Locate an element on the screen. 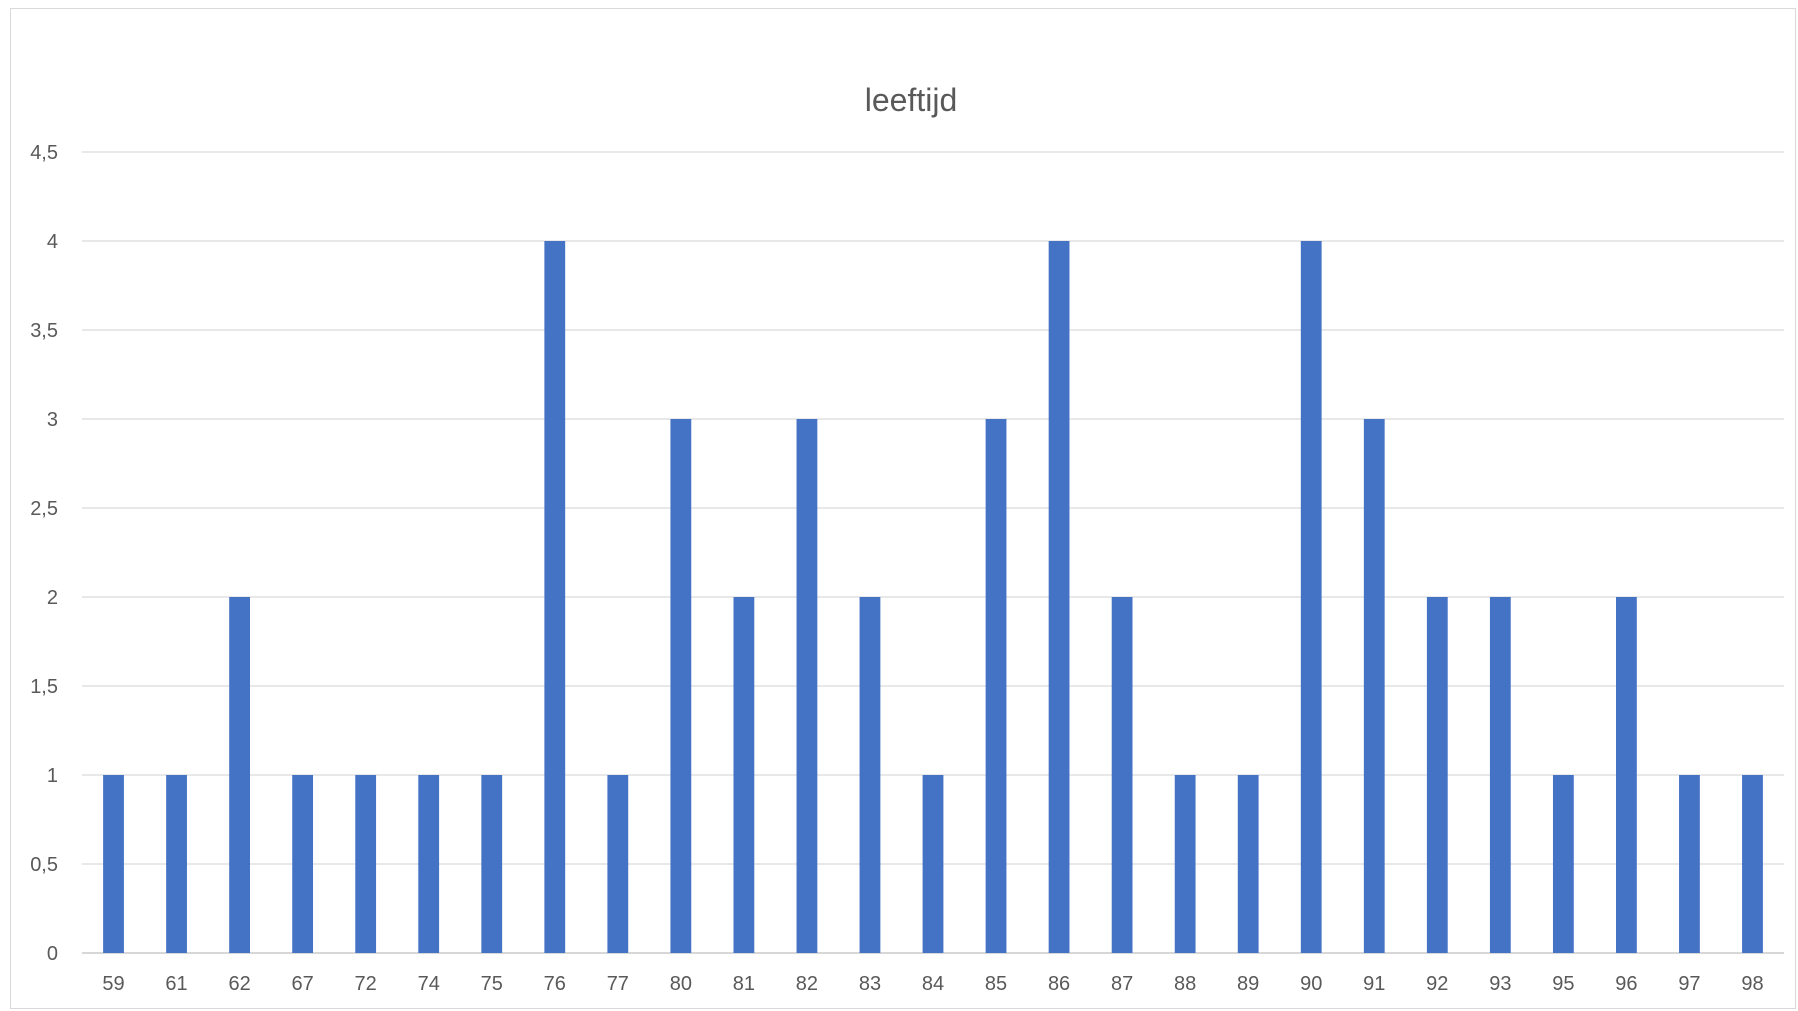 The image size is (1798, 1011). x-tick-label: 82 is located at coordinates (807, 984).